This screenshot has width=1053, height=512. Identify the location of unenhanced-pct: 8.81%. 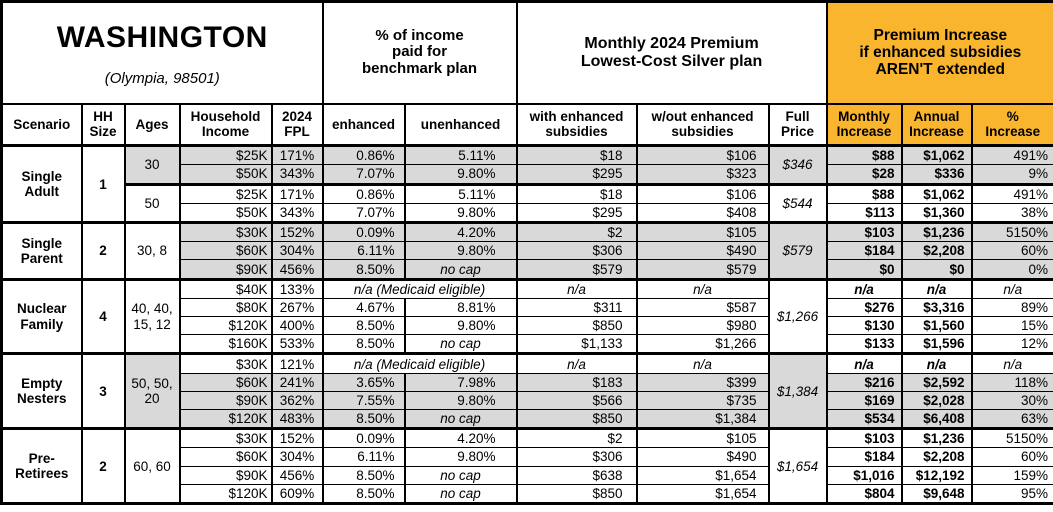
(460, 307).